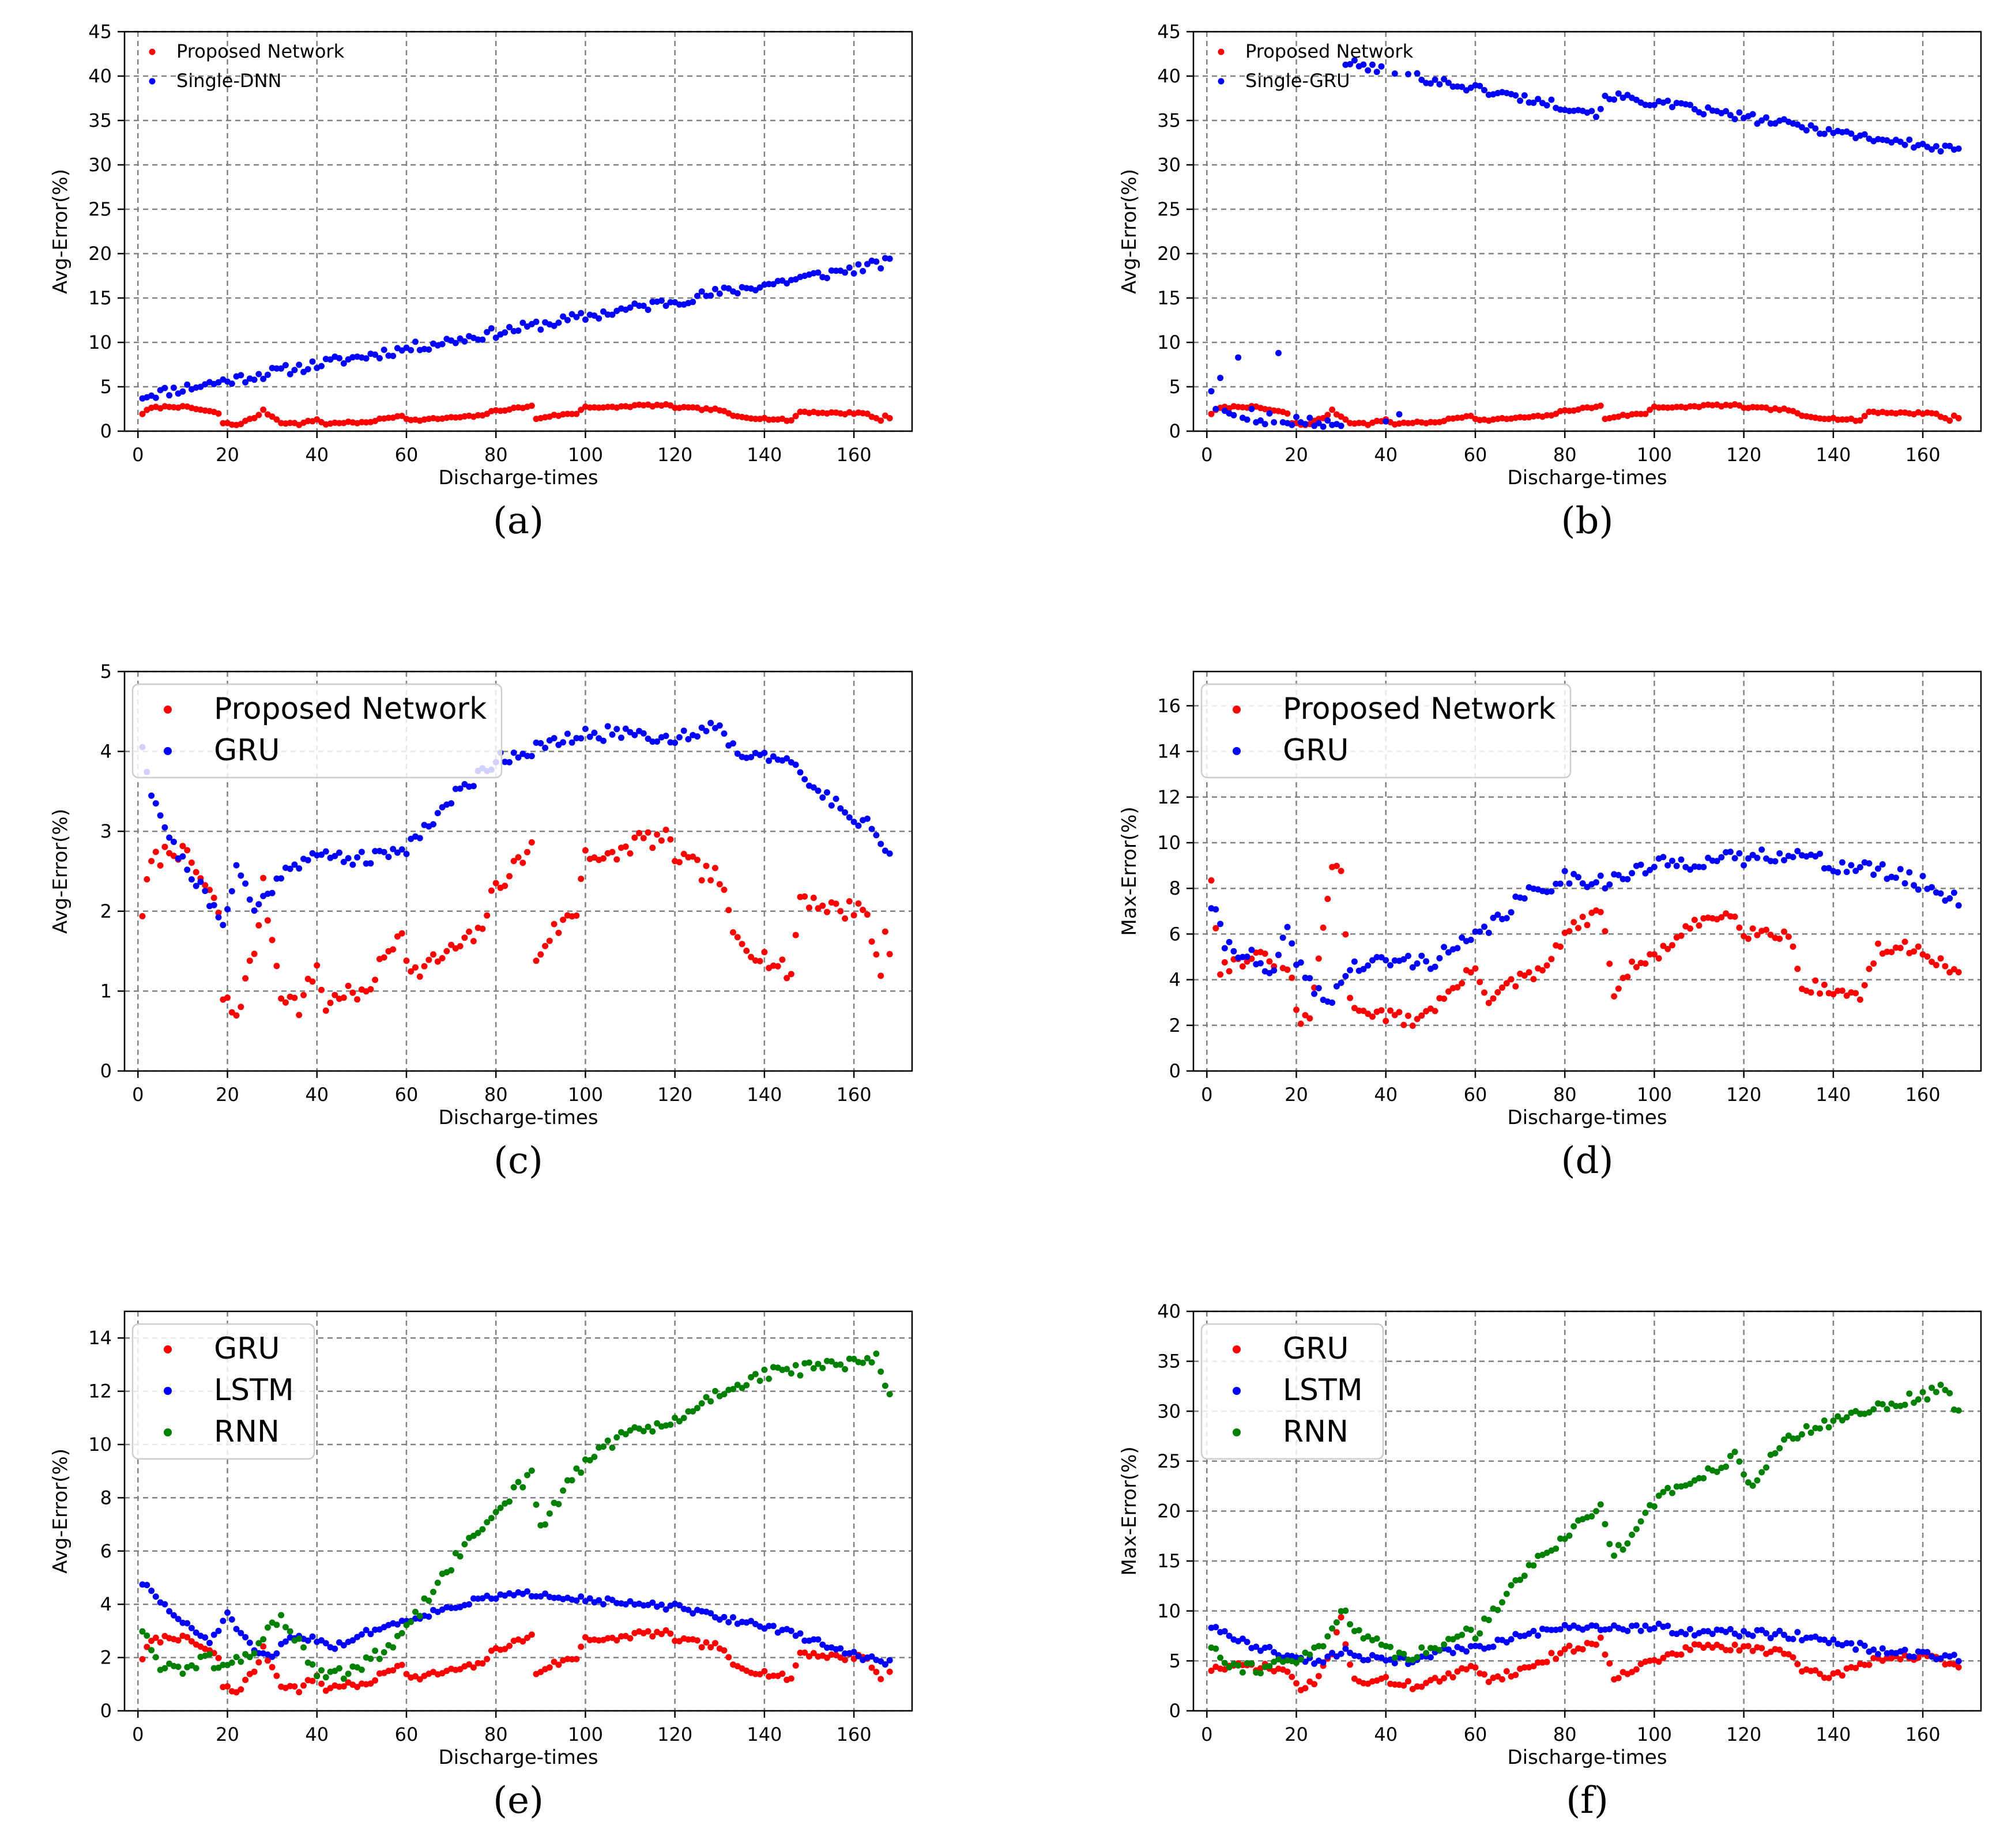 The width and height of the screenshot is (2000, 1848). I want to click on legend-label: RNN, so click(1316, 1432).